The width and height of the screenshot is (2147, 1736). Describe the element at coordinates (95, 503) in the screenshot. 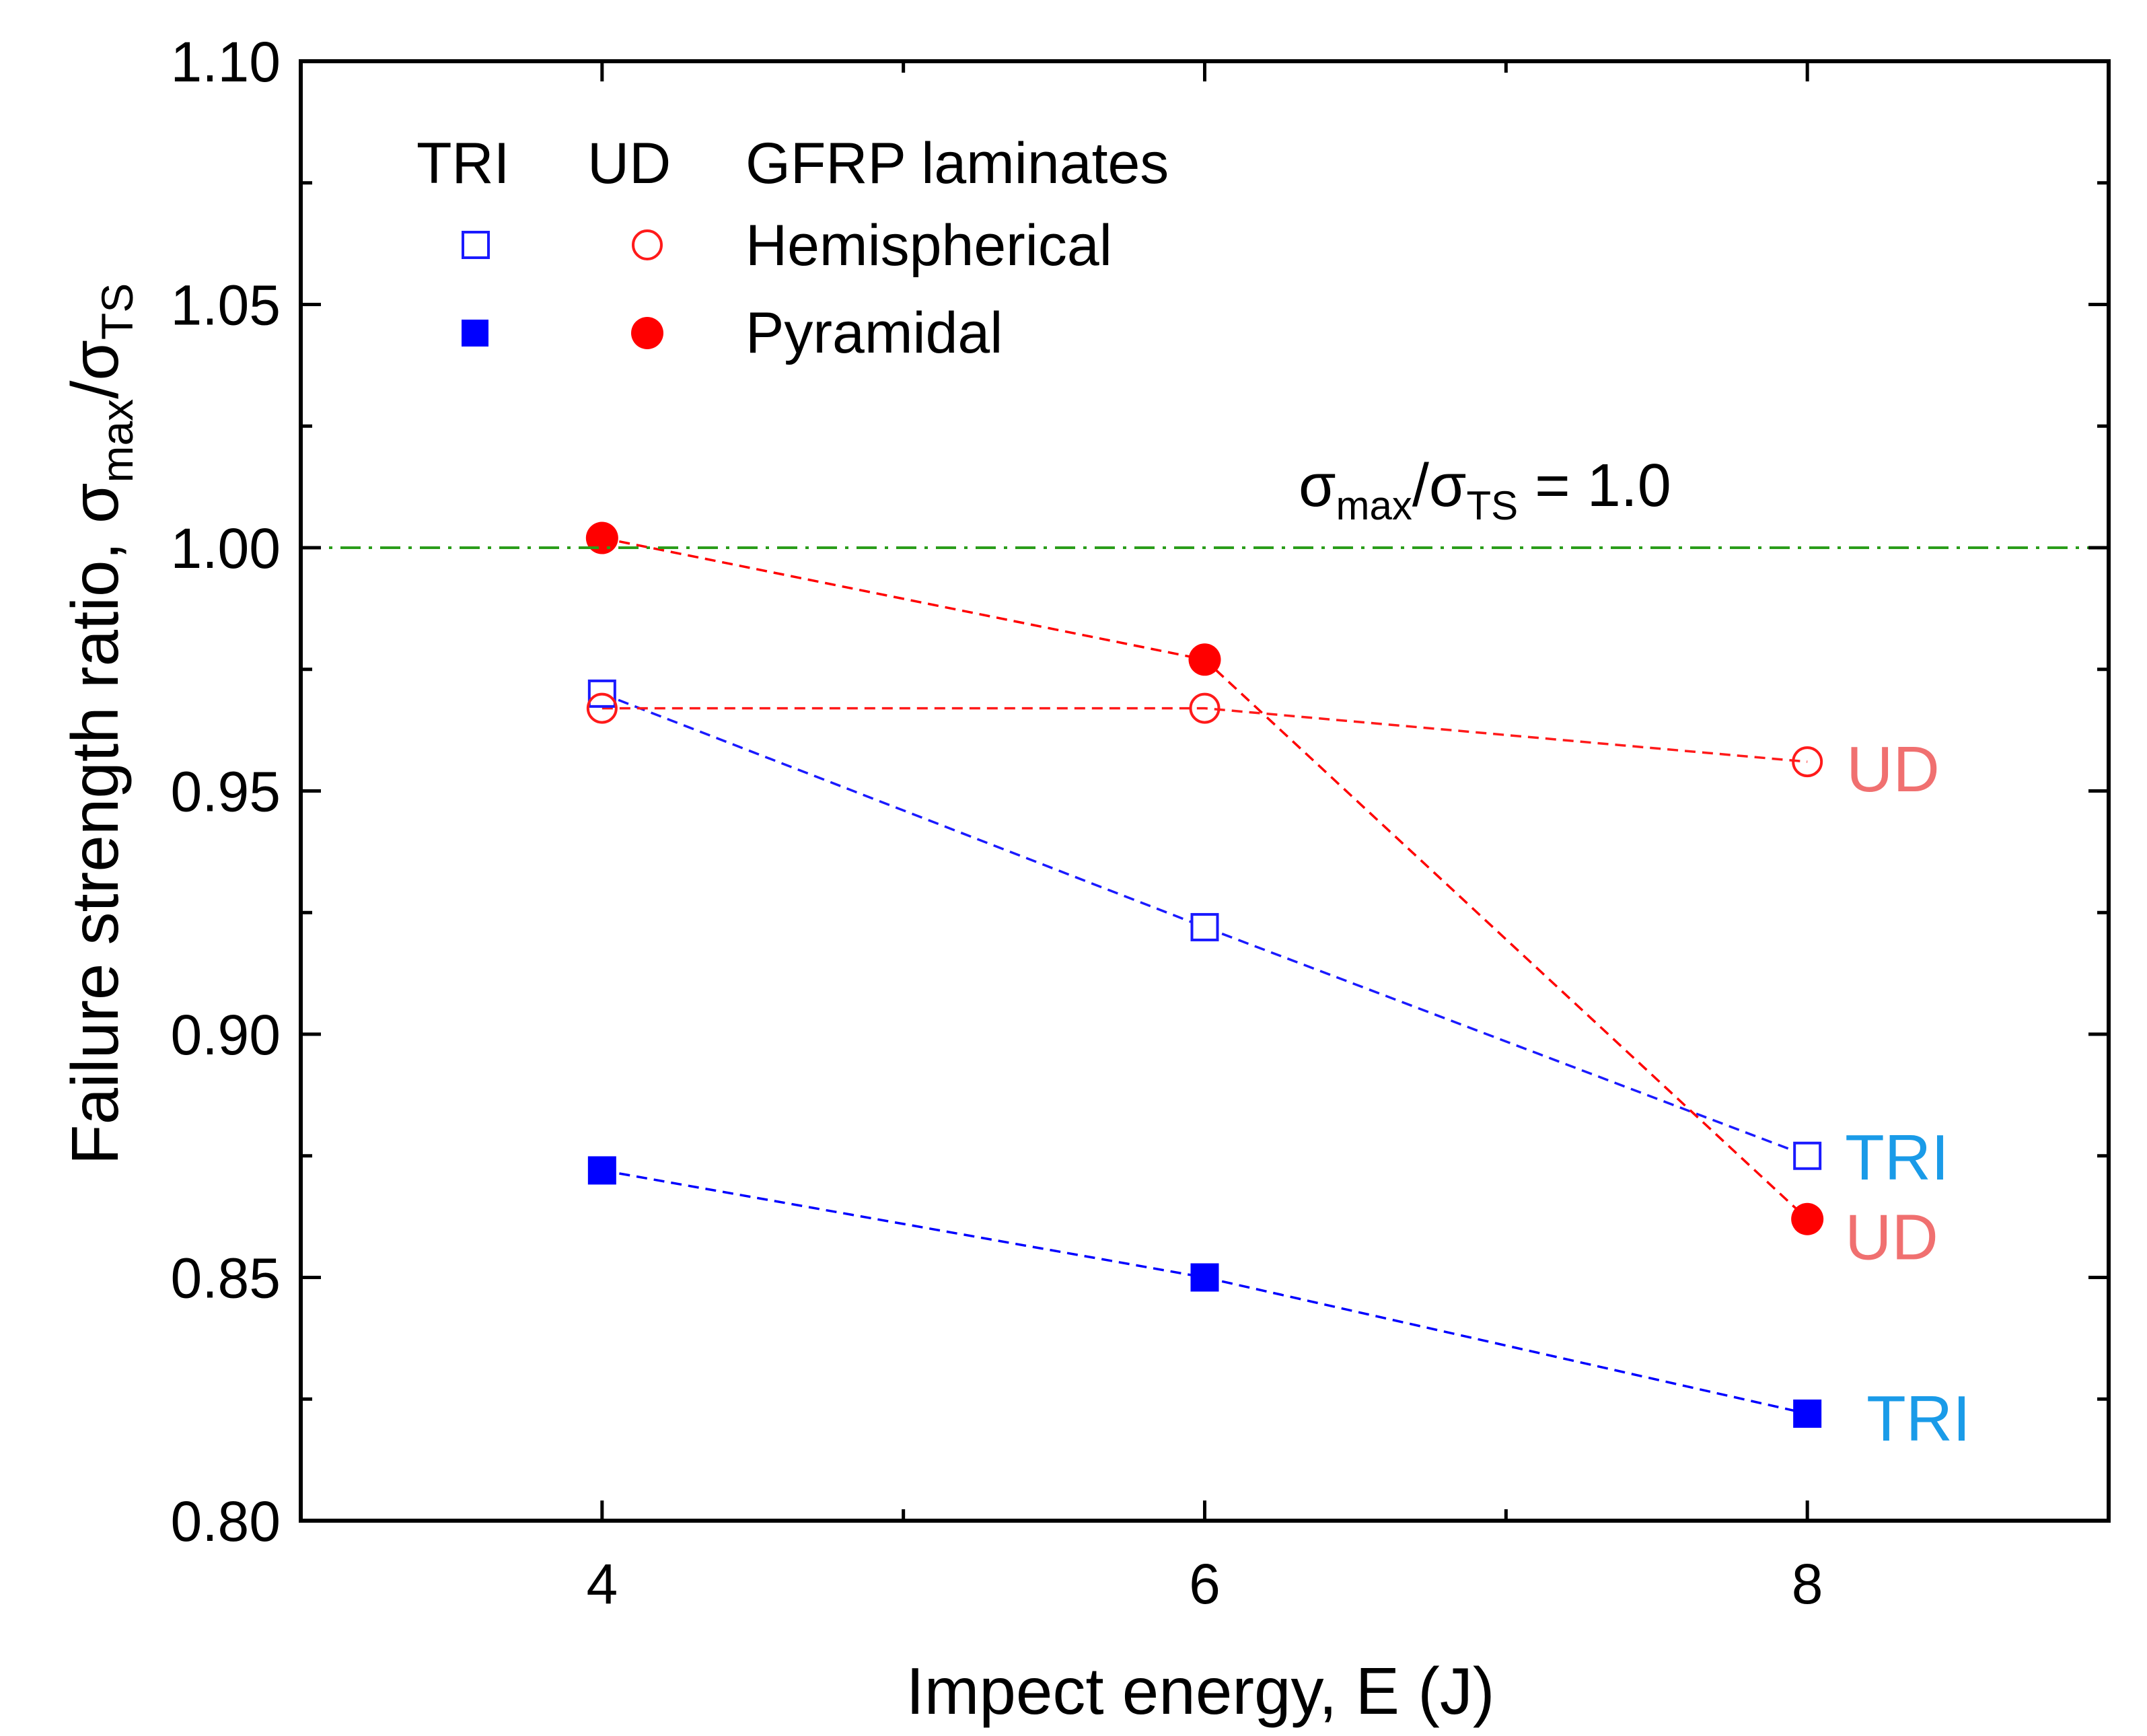

I see `y-axis-title-sigma-num: σ` at that location.